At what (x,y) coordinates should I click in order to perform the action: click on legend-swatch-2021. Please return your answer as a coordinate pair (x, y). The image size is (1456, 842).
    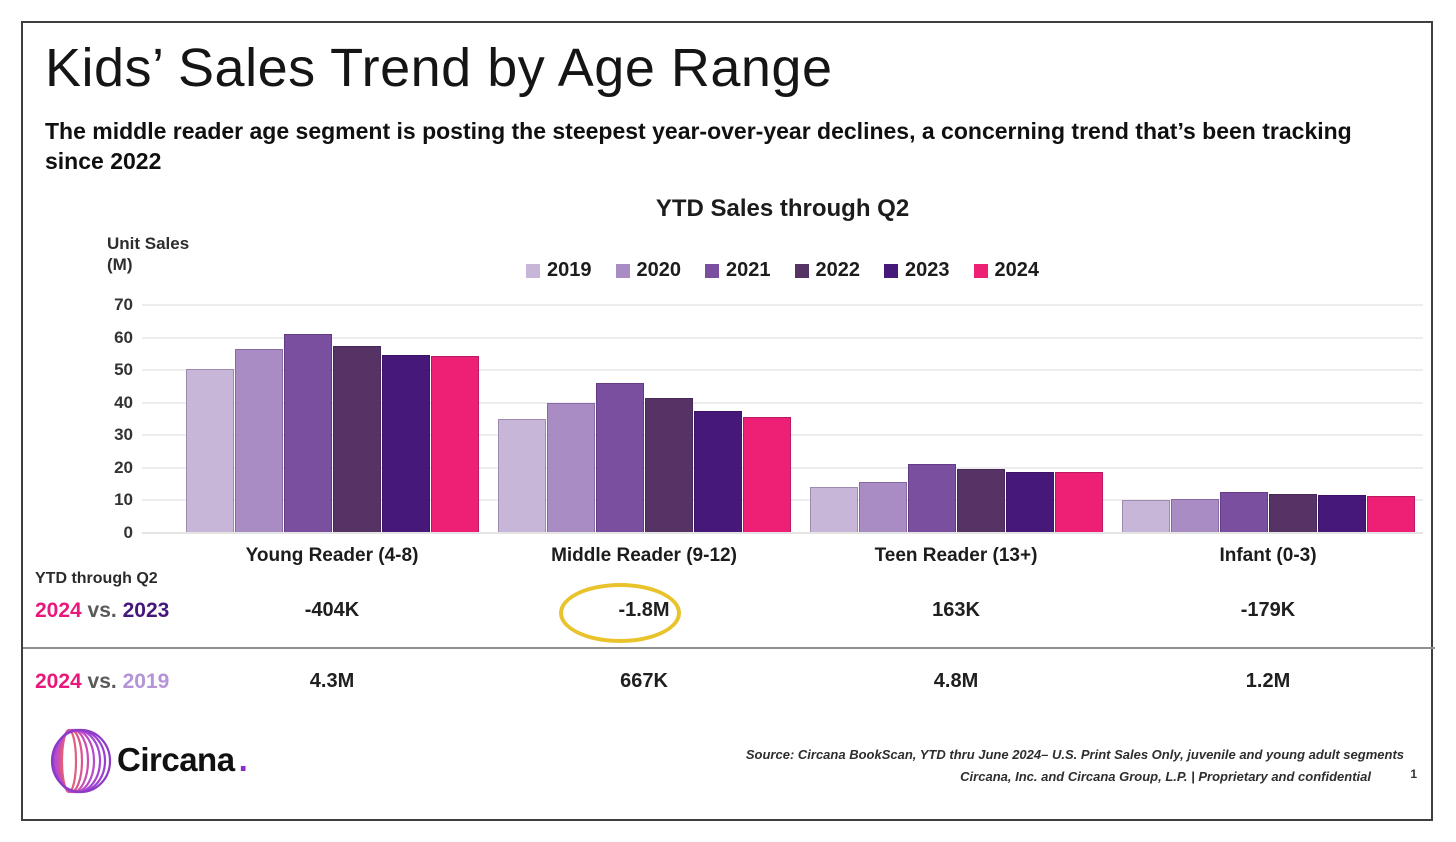
    Looking at the image, I should click on (712, 270).